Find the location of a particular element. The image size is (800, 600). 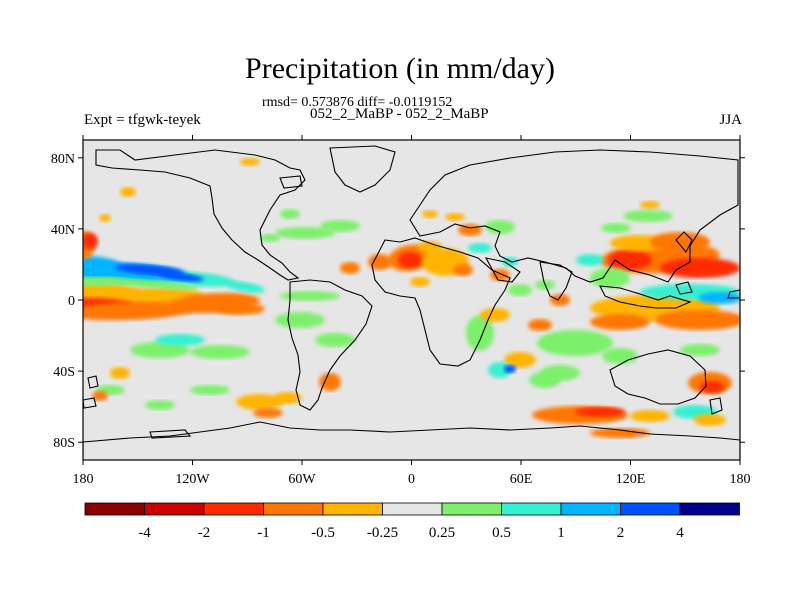

colorbar-label: -0.5 is located at coordinates (323, 533).